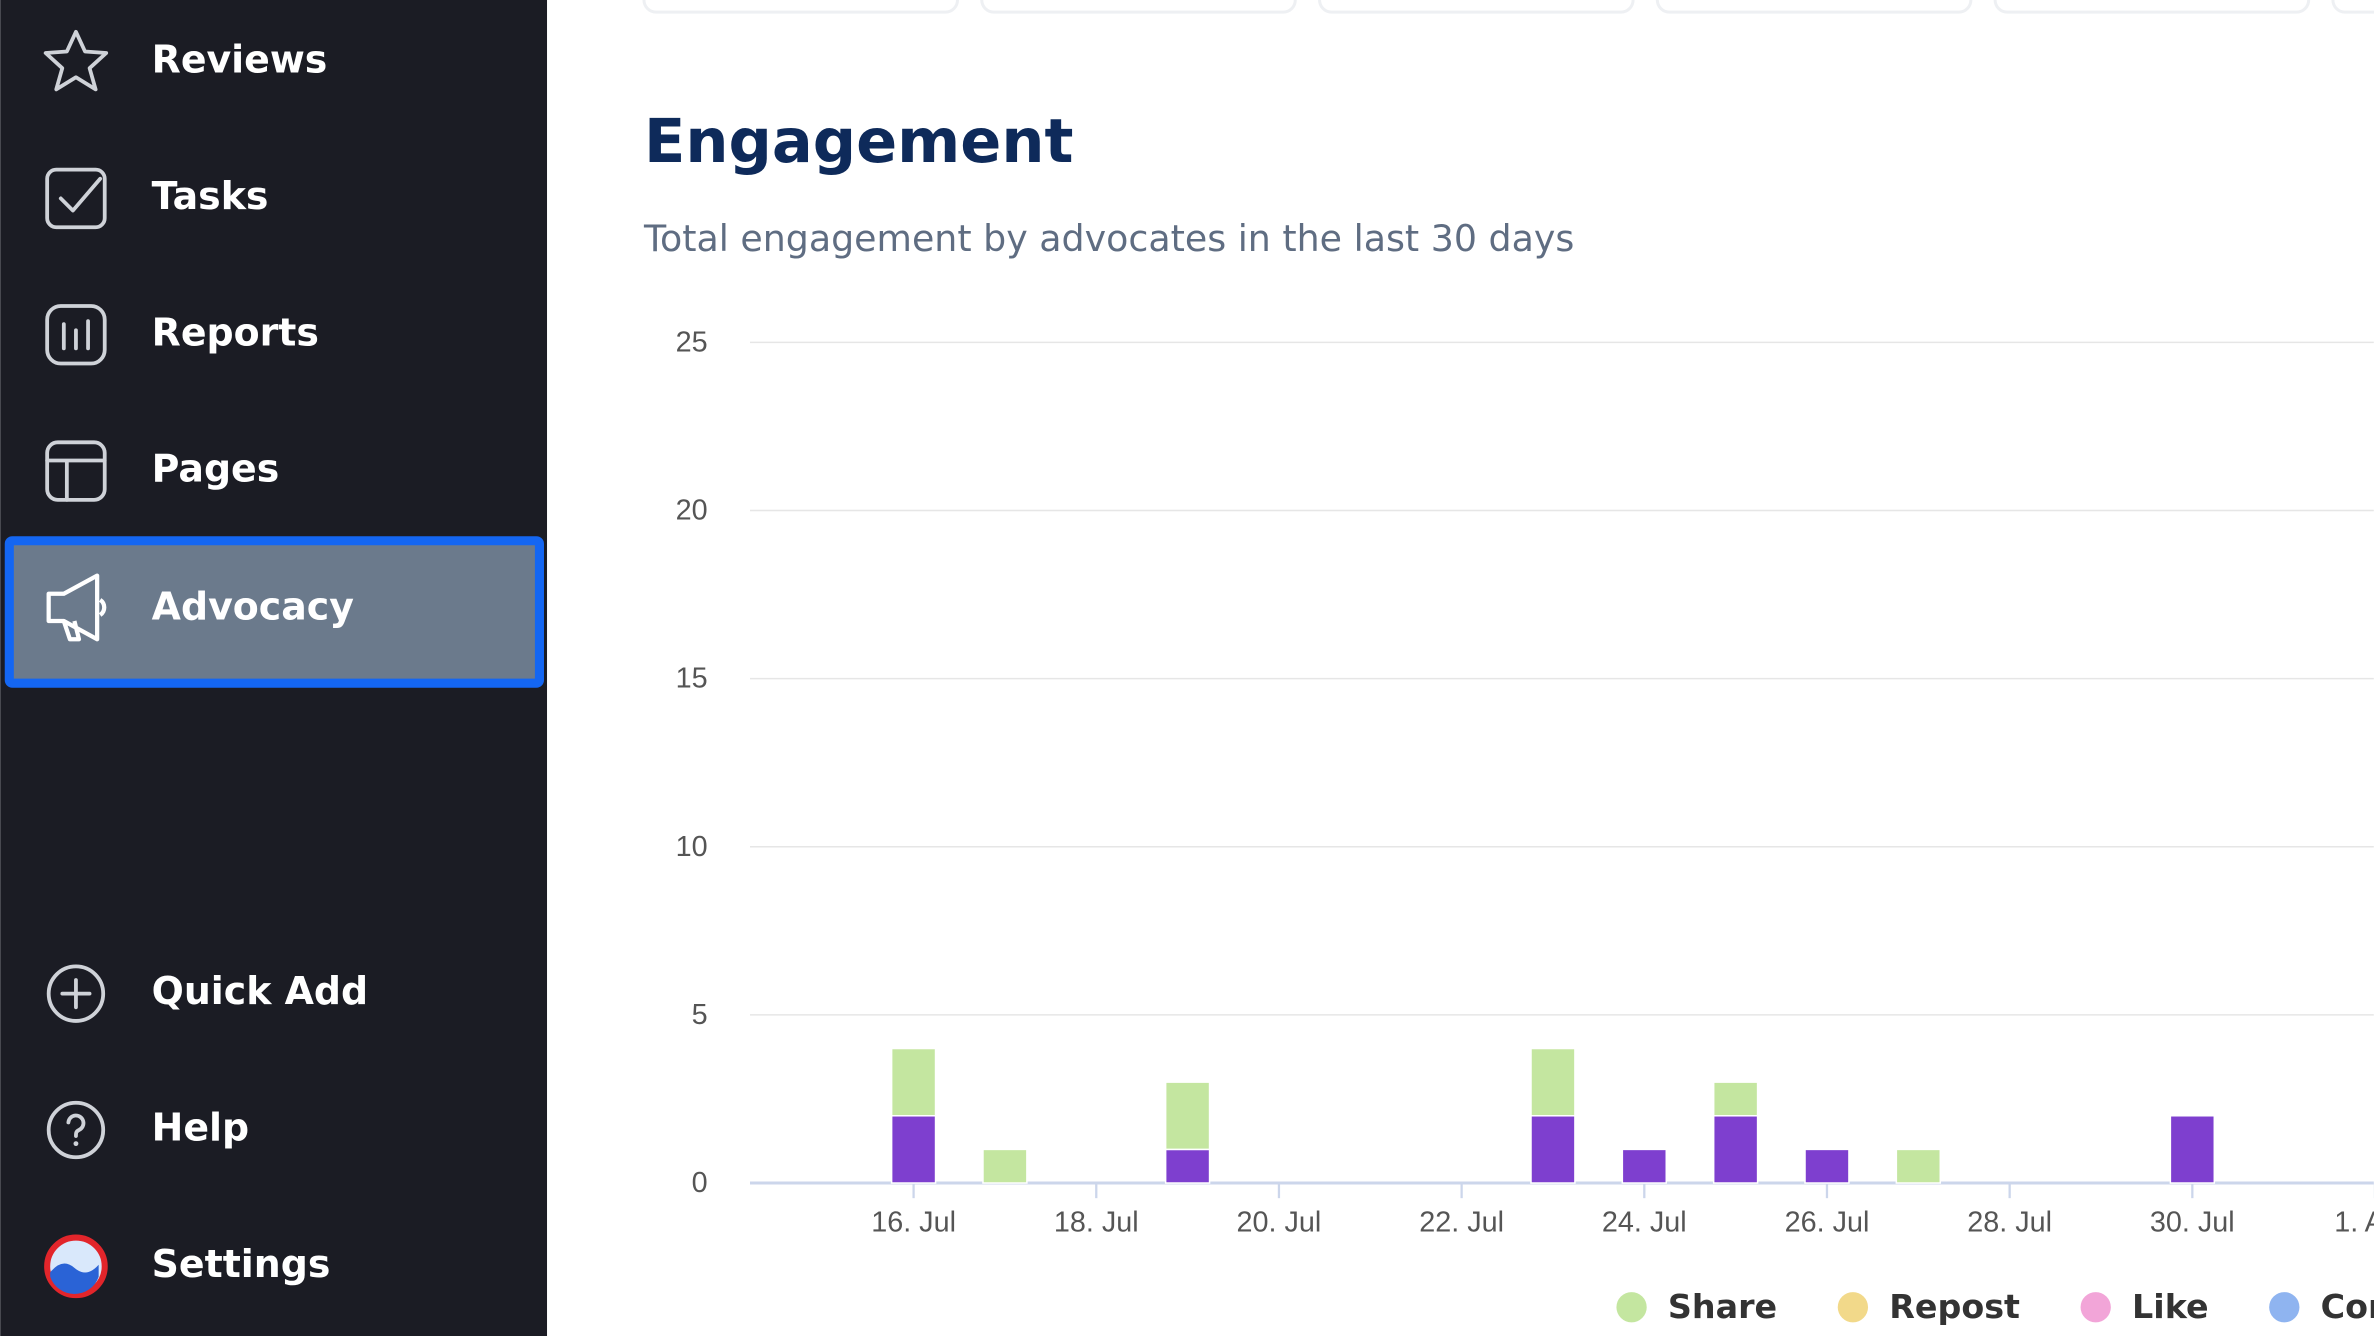  I want to click on nav-label: Settings, so click(241, 1264).